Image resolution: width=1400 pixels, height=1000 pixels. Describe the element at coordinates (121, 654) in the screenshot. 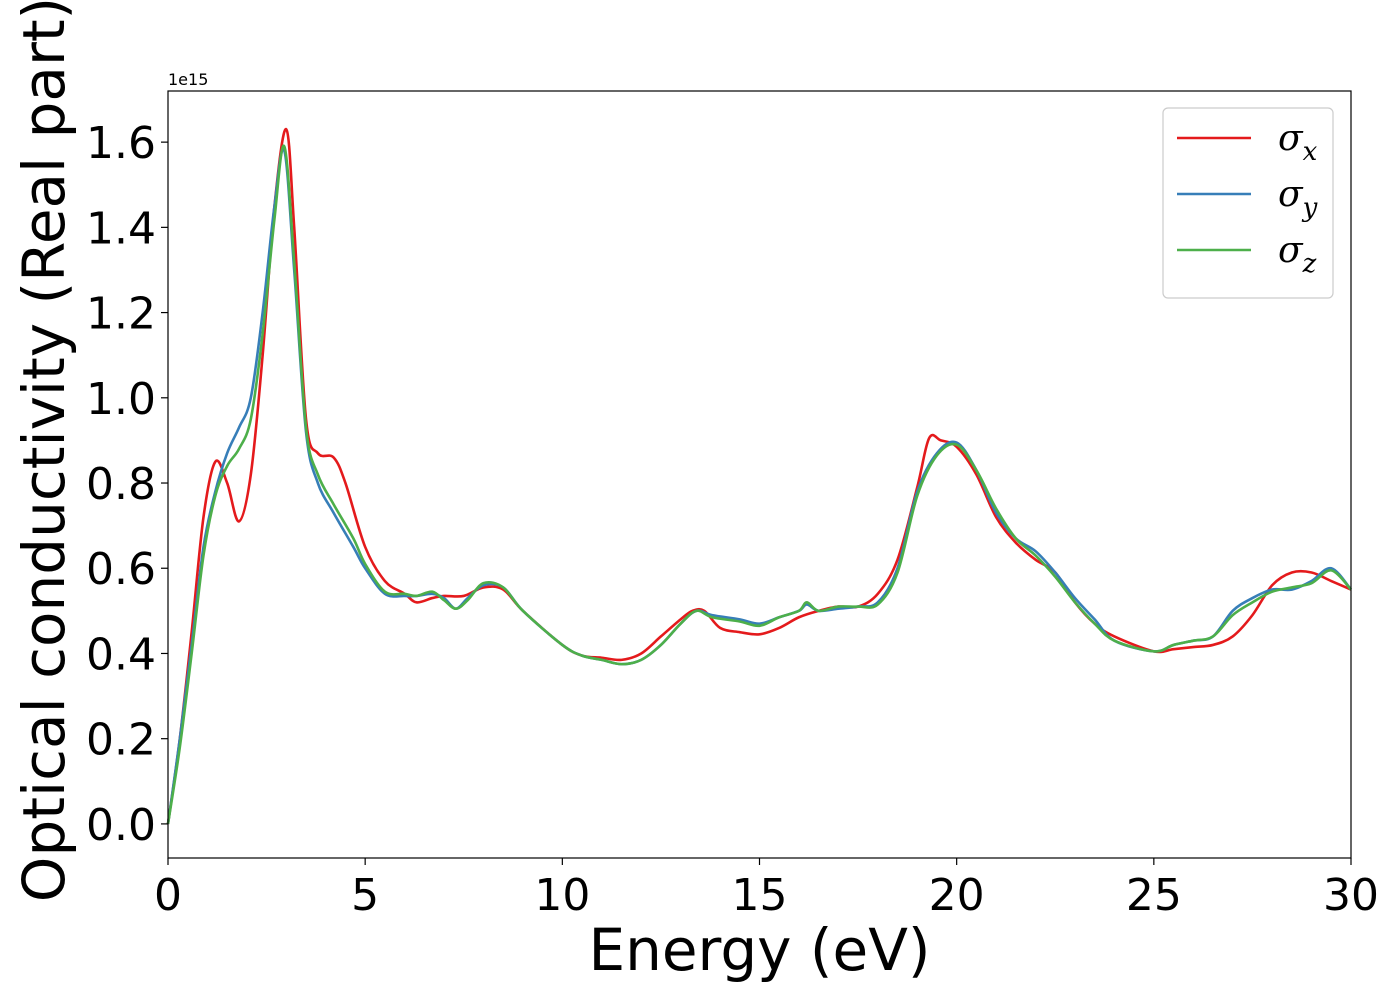

I see `y-tick-label: 0.4` at that location.